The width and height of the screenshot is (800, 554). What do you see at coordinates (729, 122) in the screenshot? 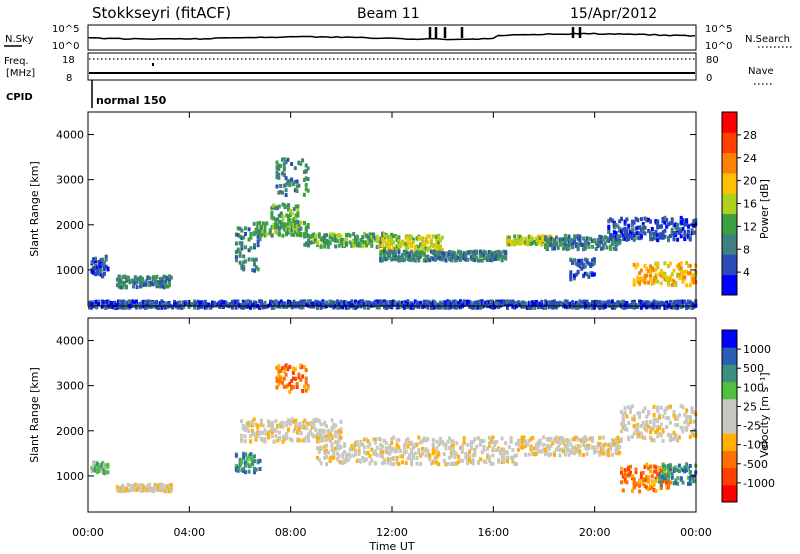
I see `power-colorbar-swatch` at bounding box center [729, 122].